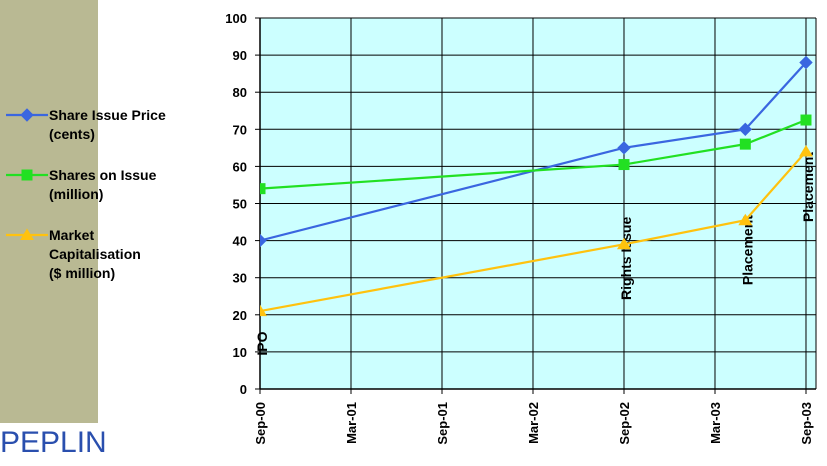 This screenshot has height=466, width=827. Describe the element at coordinates (624, 423) in the screenshot. I see `x-tick-label: Sep-02` at that location.